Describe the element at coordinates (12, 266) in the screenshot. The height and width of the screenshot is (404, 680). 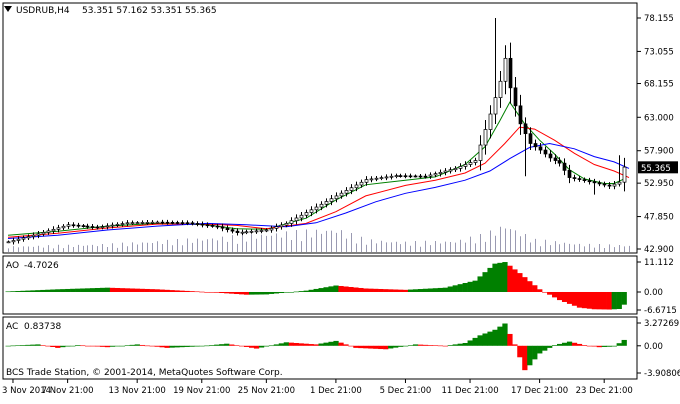
I see `ao-title: AO` at that location.